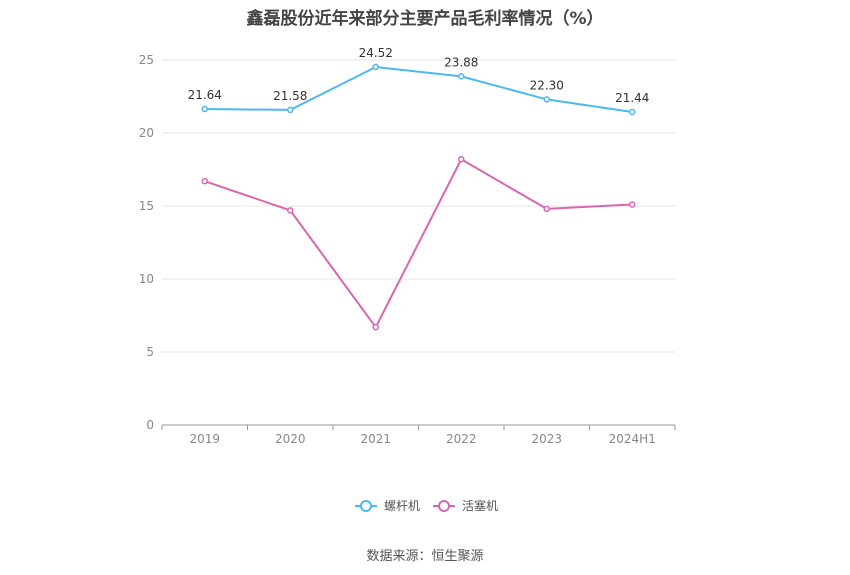 Image resolution: width=850 pixels, height=575 pixels. Describe the element at coordinates (461, 62) in the screenshot. I see `data-label: 23.88` at that location.